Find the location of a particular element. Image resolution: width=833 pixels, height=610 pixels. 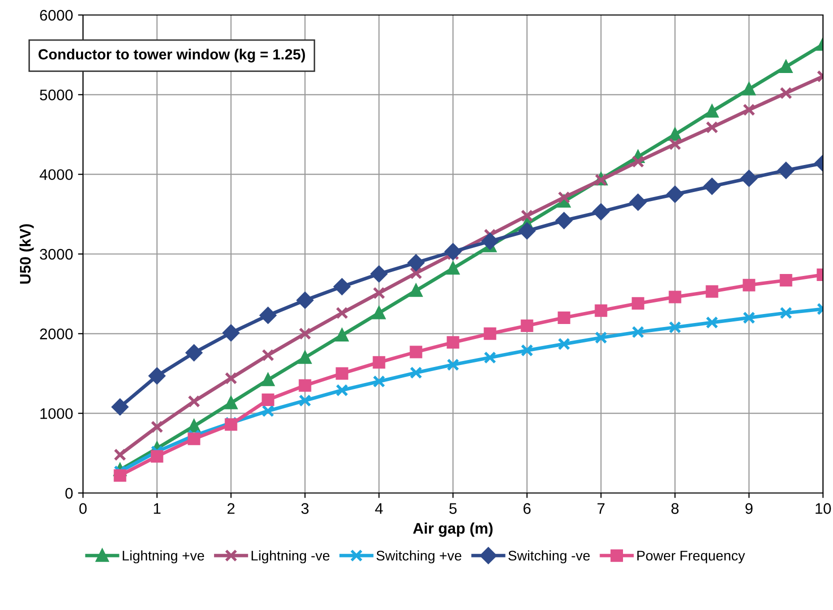

legend-label: Switching -ve is located at coordinates (549, 557).